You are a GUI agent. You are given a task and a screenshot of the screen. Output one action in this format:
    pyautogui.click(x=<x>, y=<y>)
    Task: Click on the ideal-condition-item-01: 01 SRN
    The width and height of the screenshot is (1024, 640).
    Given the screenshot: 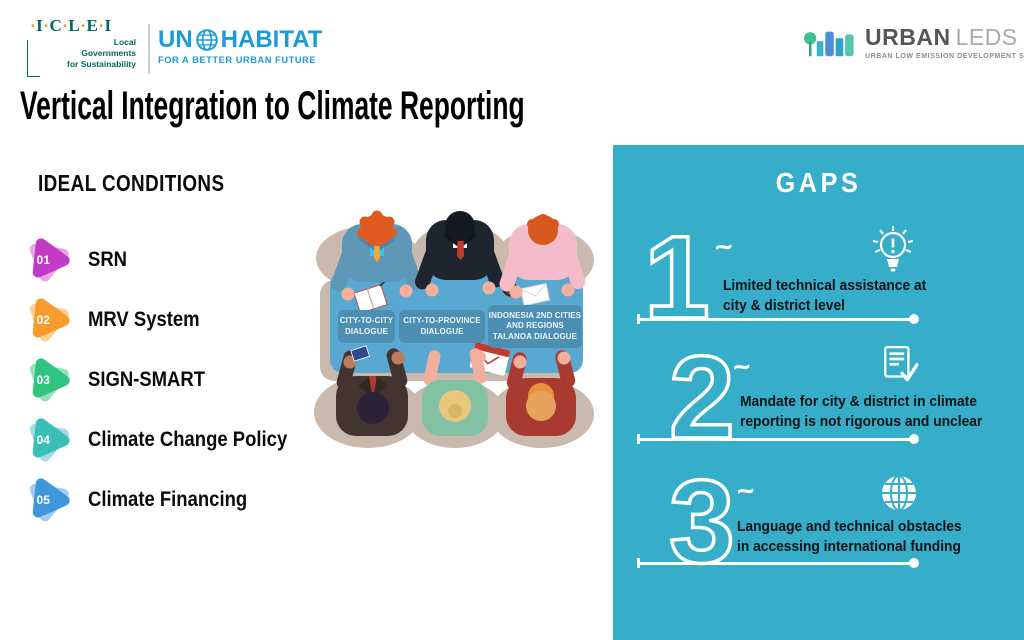 What is the action you would take?
    pyautogui.click(x=78, y=260)
    